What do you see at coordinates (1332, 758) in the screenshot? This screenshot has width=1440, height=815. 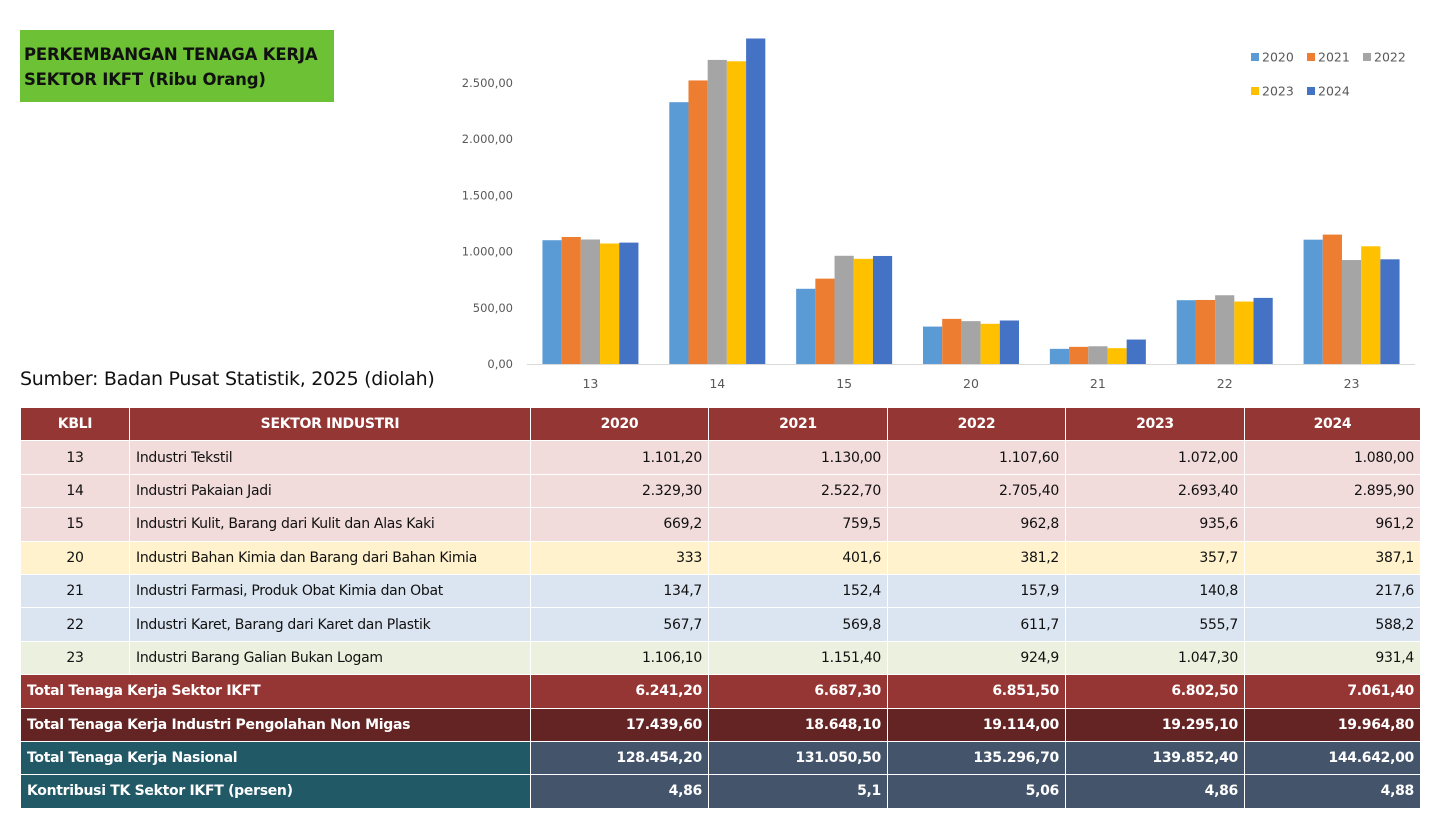 I see `summary-value: 144.642,00` at bounding box center [1332, 758].